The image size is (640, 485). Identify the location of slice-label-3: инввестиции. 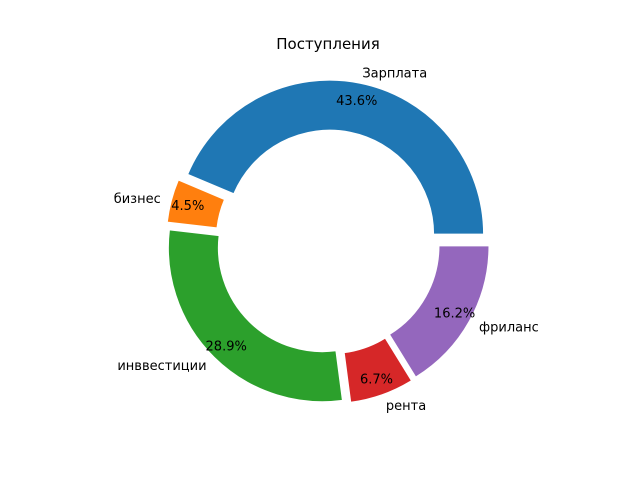
(161, 366).